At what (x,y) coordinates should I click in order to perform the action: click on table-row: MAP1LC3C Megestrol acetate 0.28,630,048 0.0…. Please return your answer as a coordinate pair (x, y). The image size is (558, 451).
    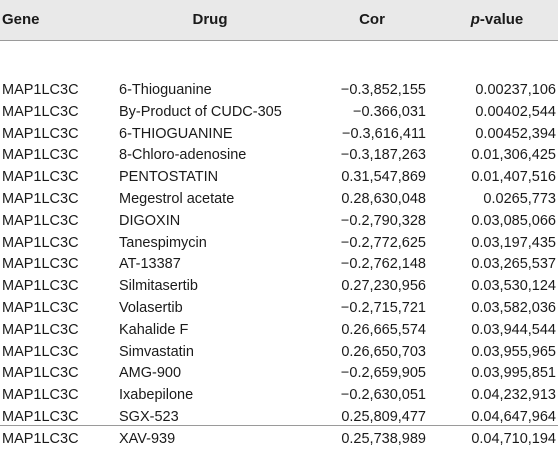
    Looking at the image, I should click on (279, 200).